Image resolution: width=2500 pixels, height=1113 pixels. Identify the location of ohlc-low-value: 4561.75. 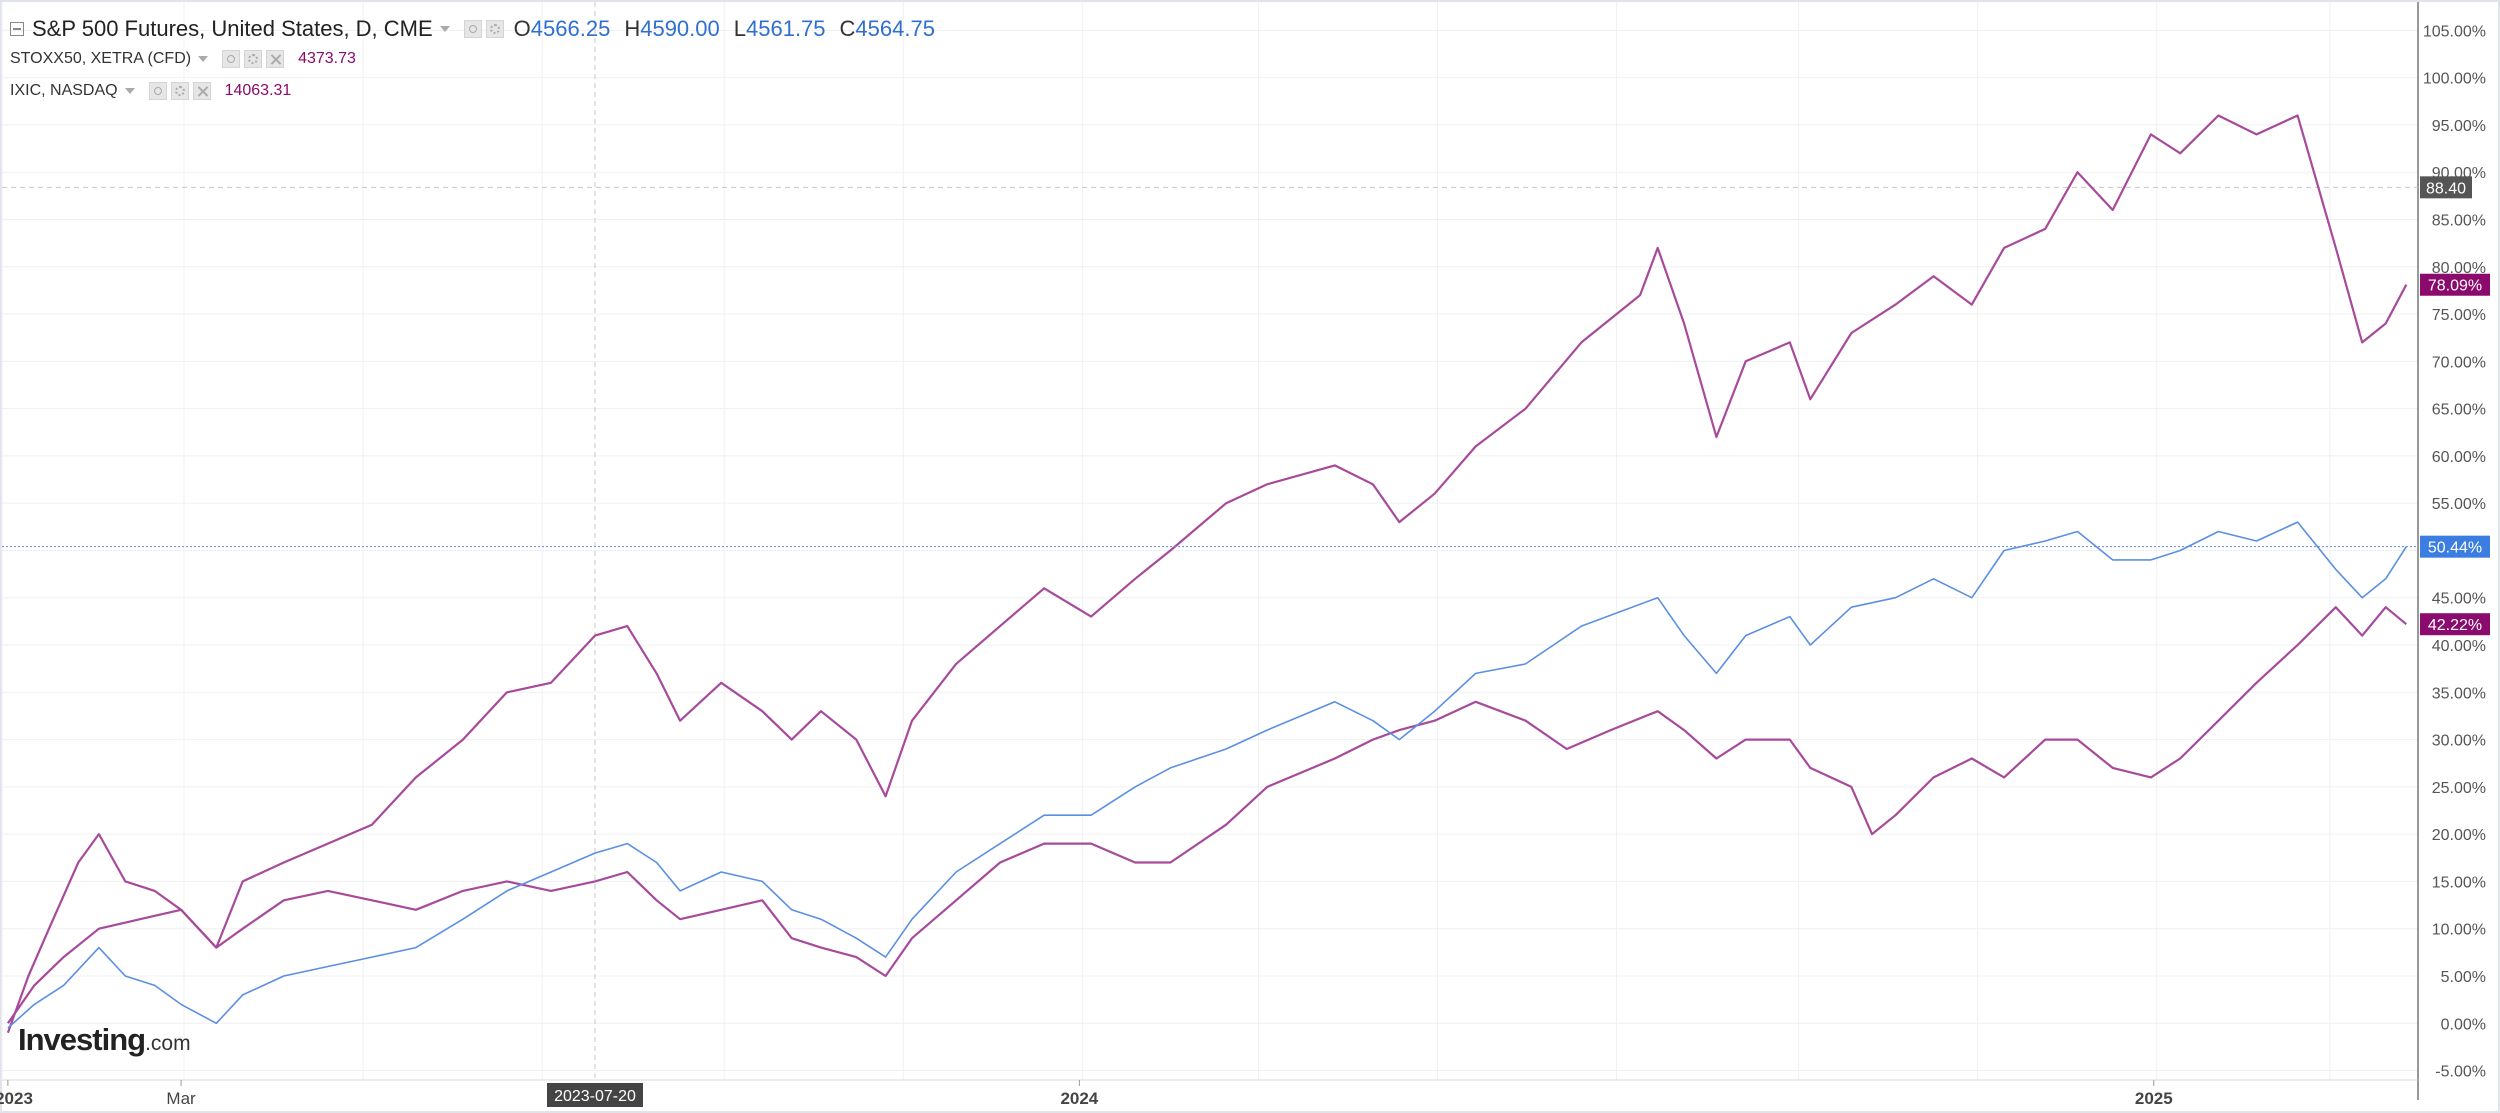
(786, 28).